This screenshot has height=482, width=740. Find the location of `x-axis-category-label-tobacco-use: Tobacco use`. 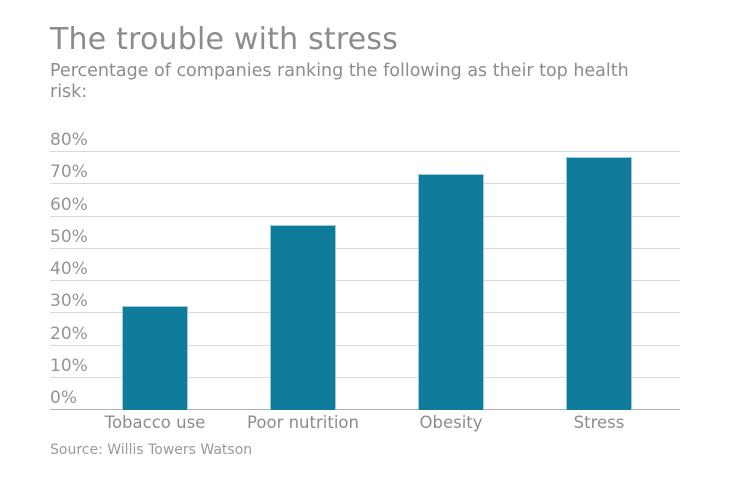

x-axis-category-label-tobacco-use: Tobacco use is located at coordinates (155, 422).